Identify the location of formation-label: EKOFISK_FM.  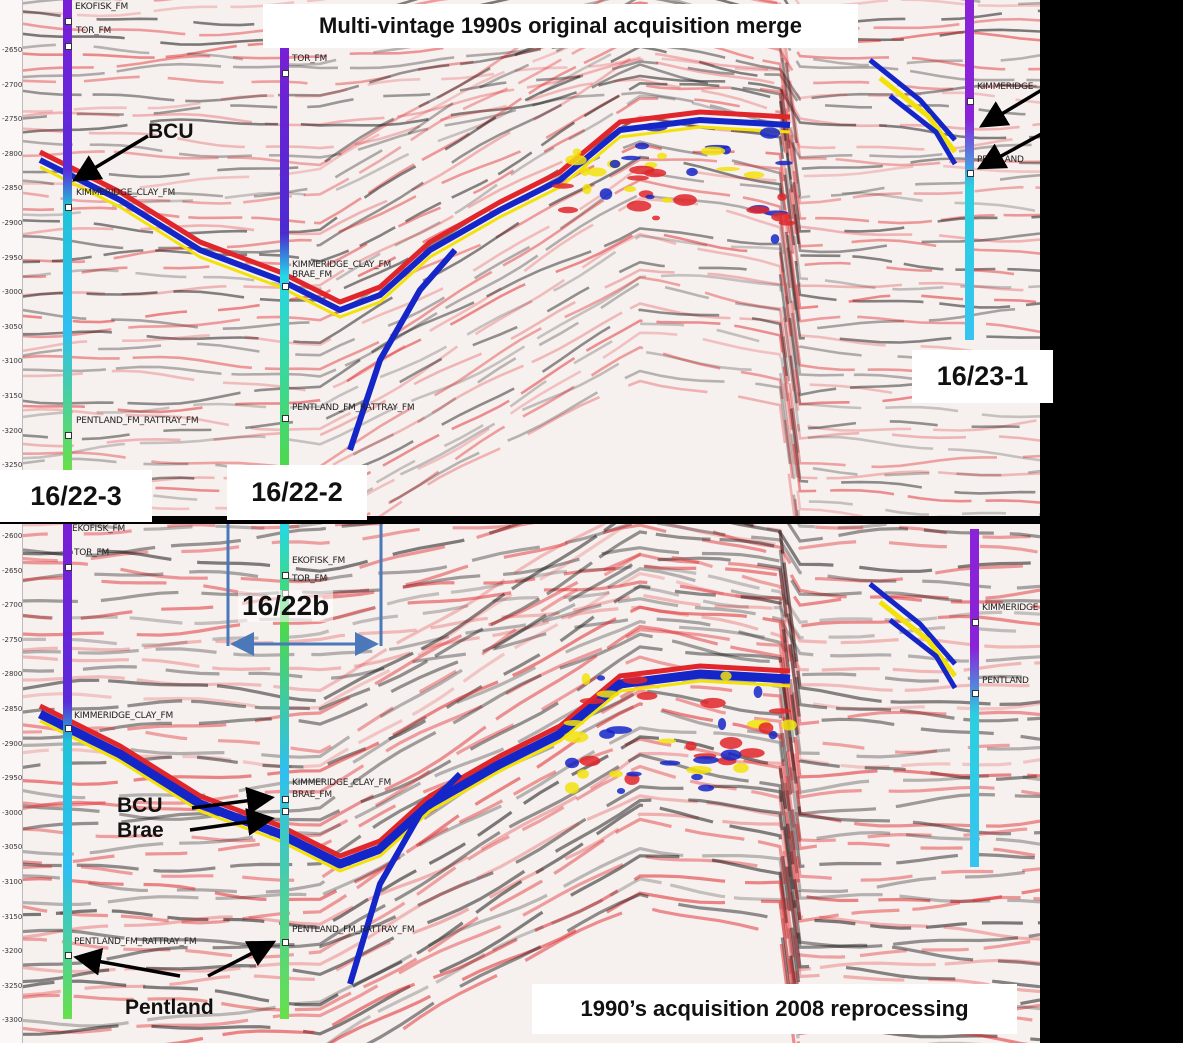
(99, 529).